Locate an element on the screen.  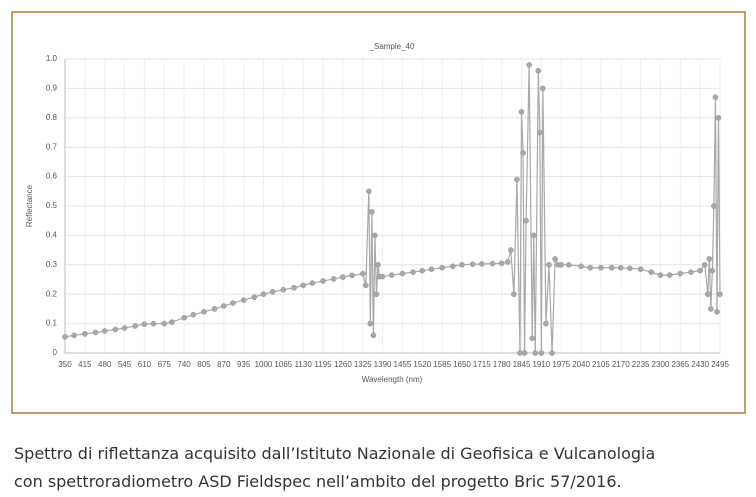
x-tick-label: 610 is located at coordinates (145, 364).